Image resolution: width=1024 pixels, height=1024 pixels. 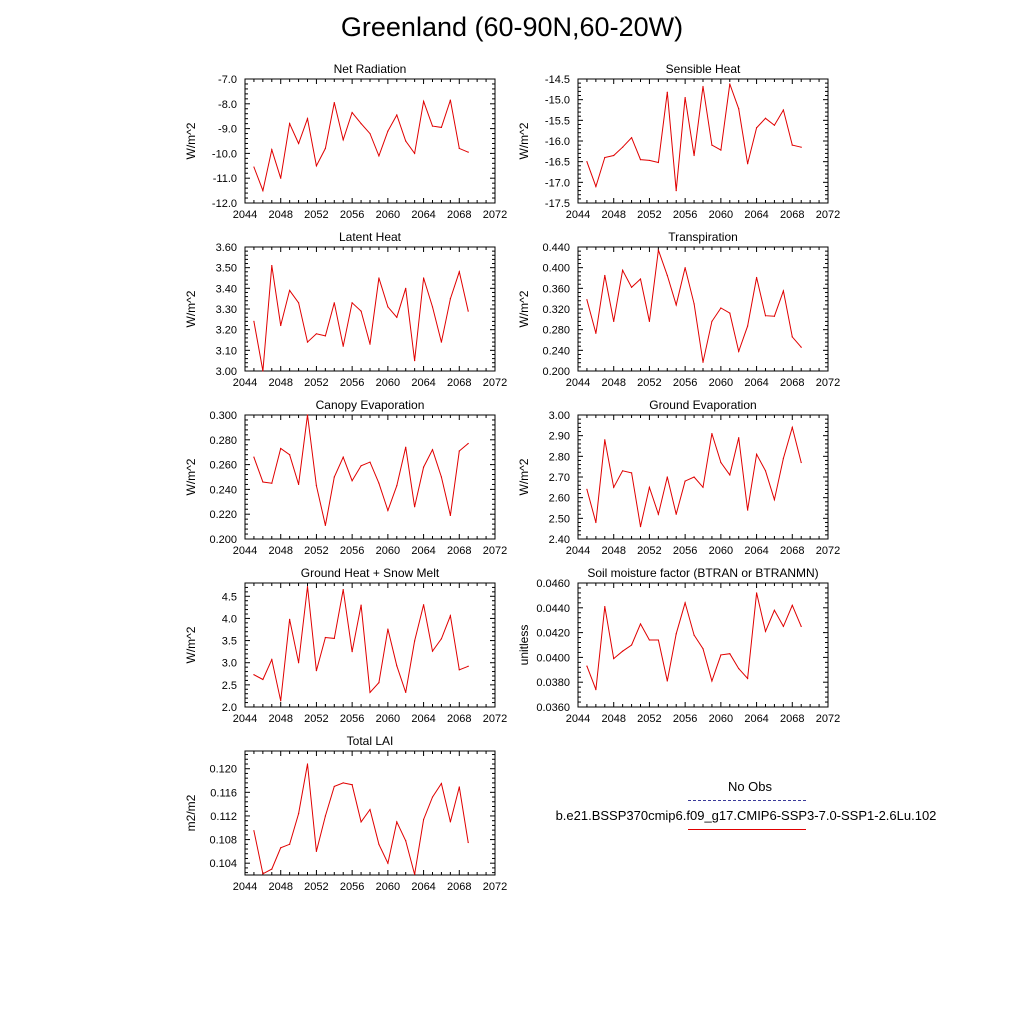 I want to click on y-tick-label: 0.280, so click(x=556, y=331).